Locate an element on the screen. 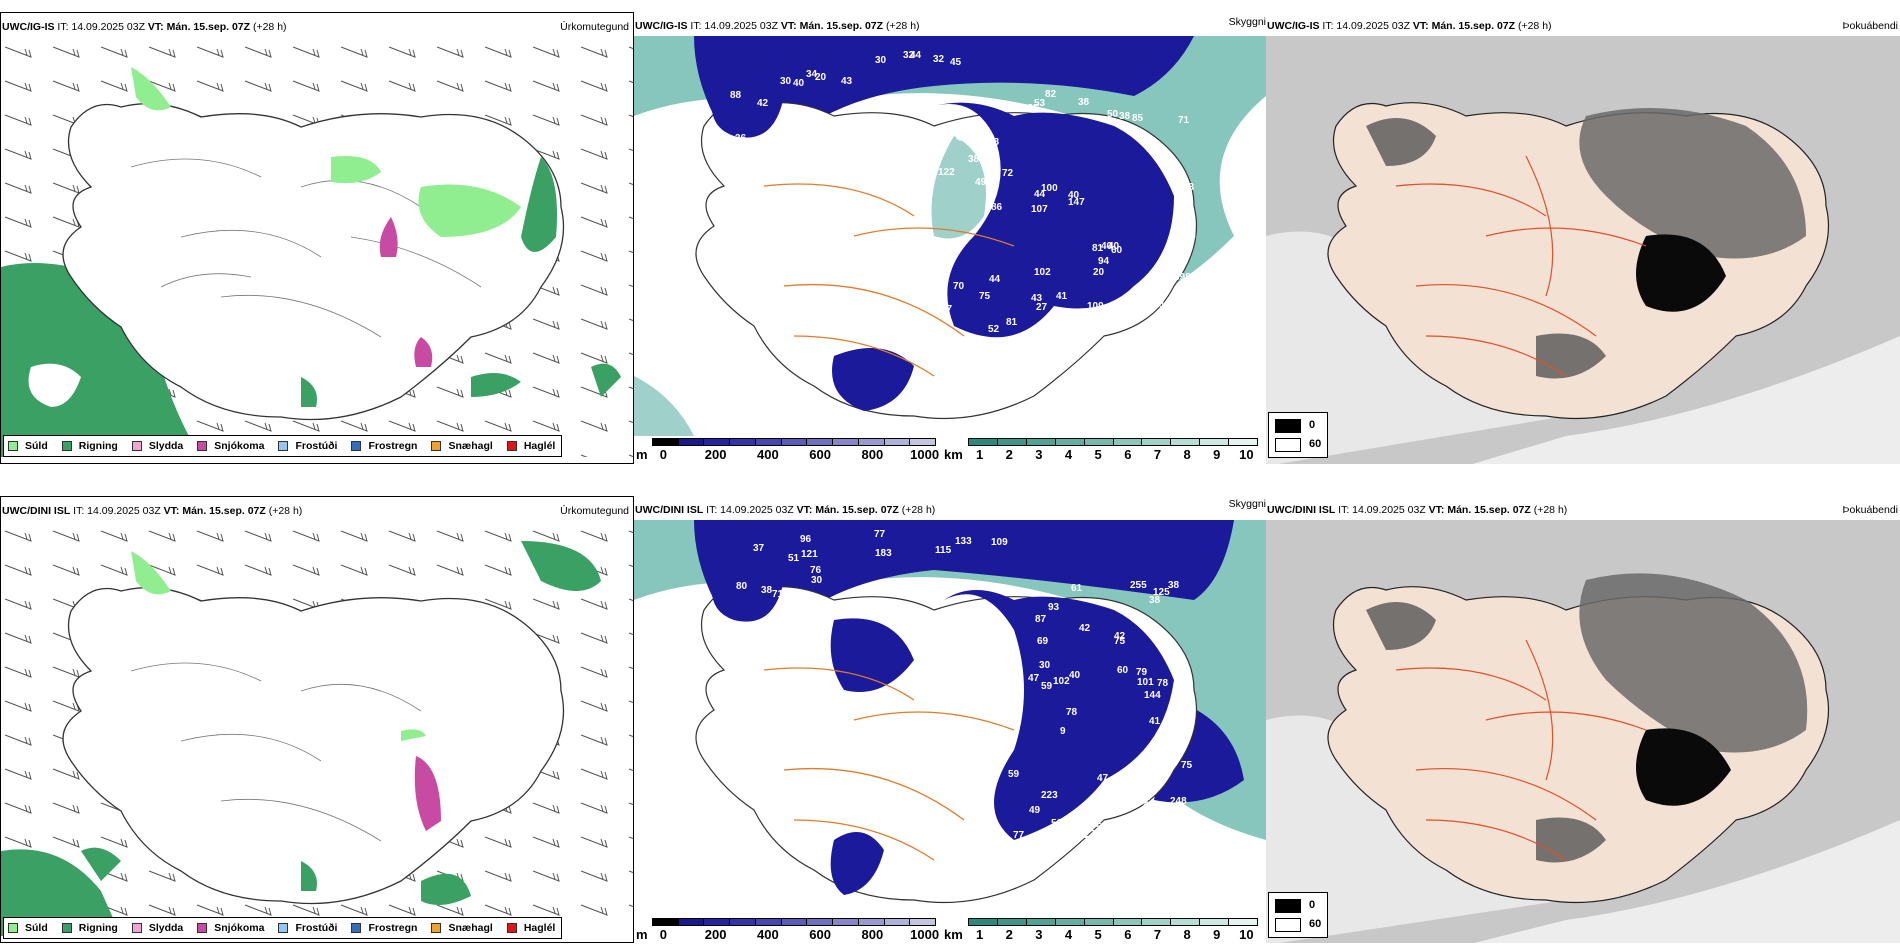 This screenshot has height=950, width=1900. fog-legend: 0 60 is located at coordinates (1298, 435).